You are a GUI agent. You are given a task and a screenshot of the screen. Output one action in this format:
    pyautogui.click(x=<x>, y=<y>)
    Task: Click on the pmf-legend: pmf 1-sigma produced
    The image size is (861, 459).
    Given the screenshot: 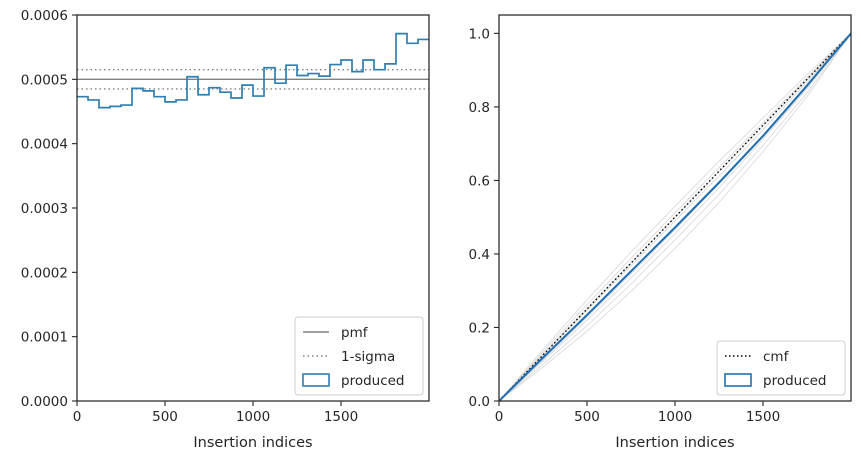 What is the action you would take?
    pyautogui.click(x=359, y=356)
    